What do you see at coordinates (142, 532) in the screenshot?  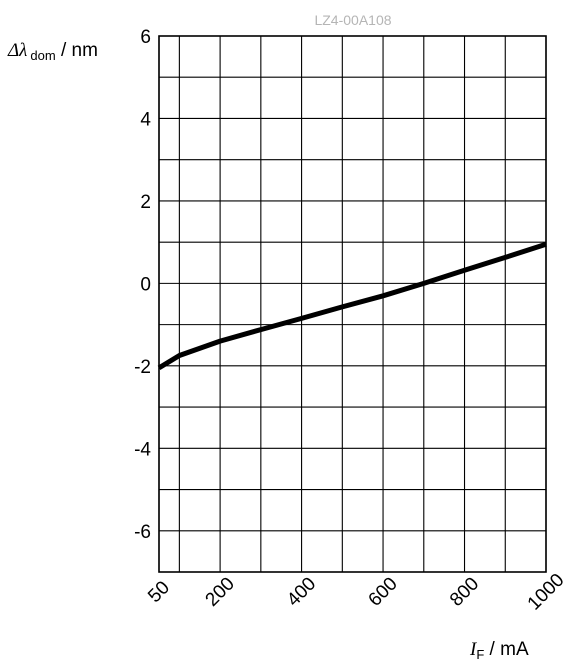 I see `y-tick-label: -6` at bounding box center [142, 532].